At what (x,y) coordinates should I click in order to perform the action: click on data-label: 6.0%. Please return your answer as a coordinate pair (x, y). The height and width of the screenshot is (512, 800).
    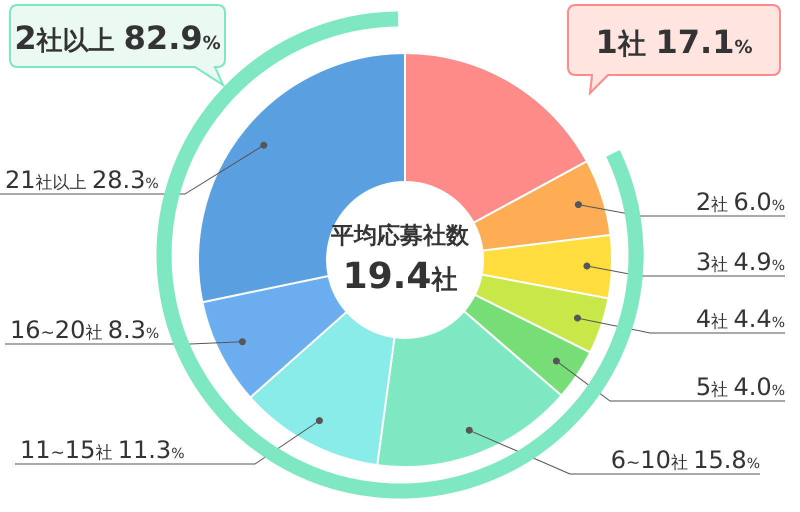
    Looking at the image, I should click on (759, 202).